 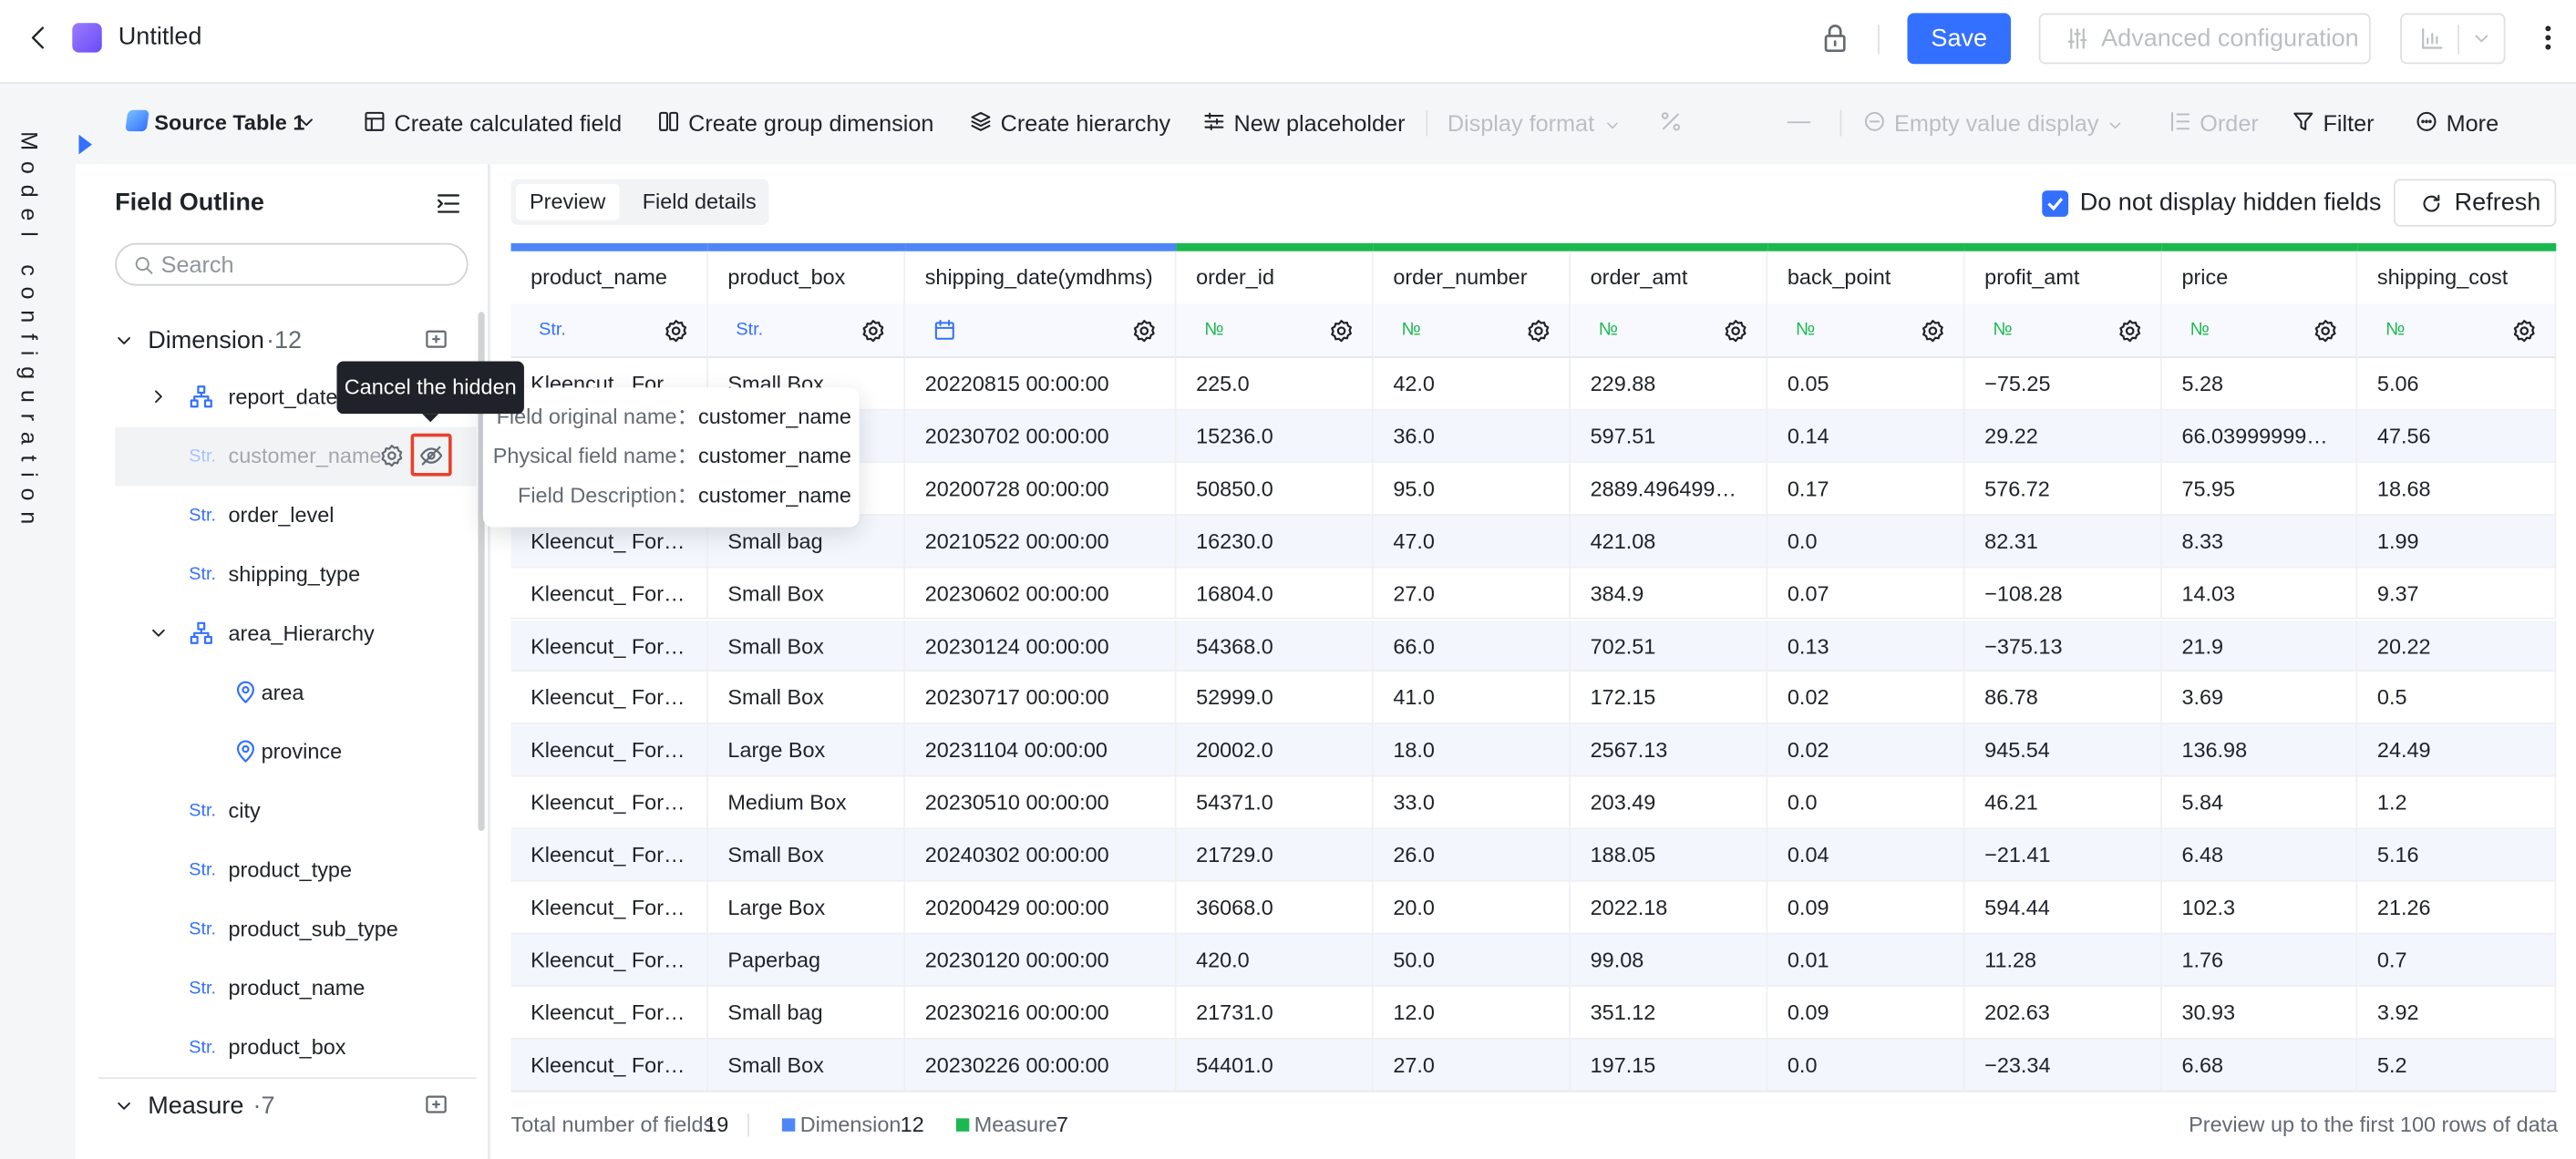 What do you see at coordinates (2475, 203) in the screenshot?
I see `refresh-button: Refresh` at bounding box center [2475, 203].